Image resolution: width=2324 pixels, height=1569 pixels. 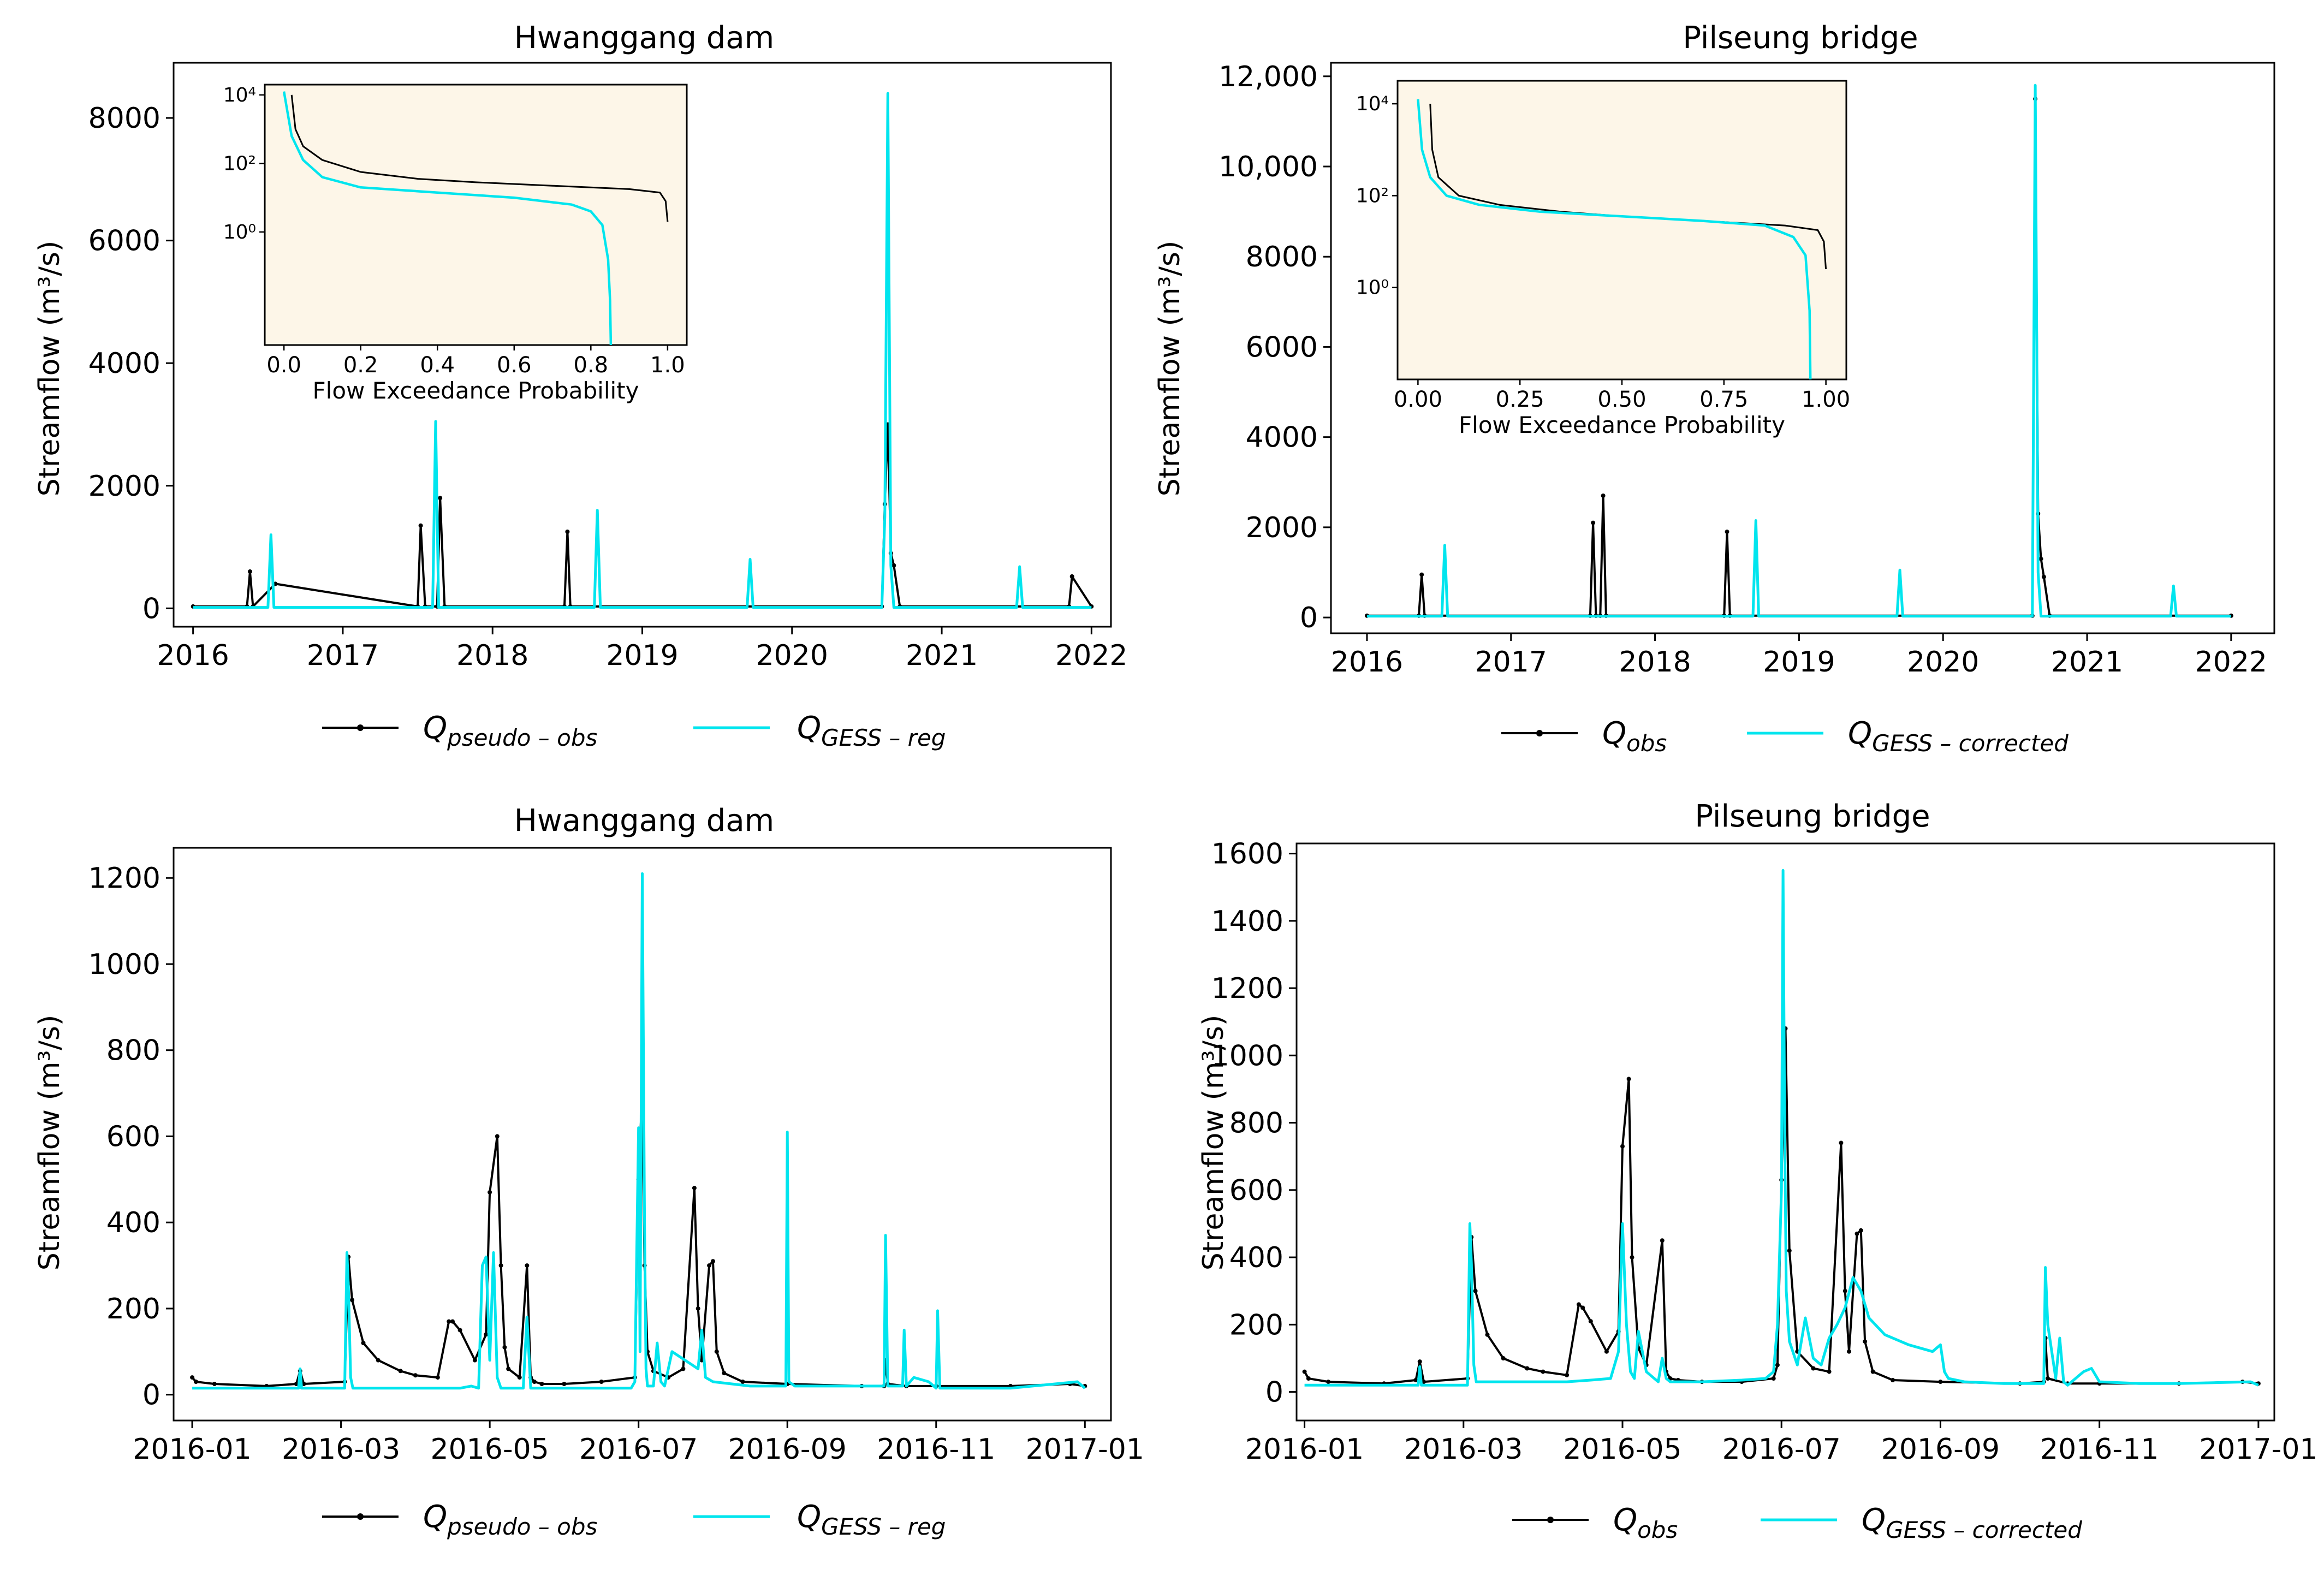 What do you see at coordinates (1621, 399) in the screenshot?
I see `inset-x-tick-label: 0.50` at bounding box center [1621, 399].